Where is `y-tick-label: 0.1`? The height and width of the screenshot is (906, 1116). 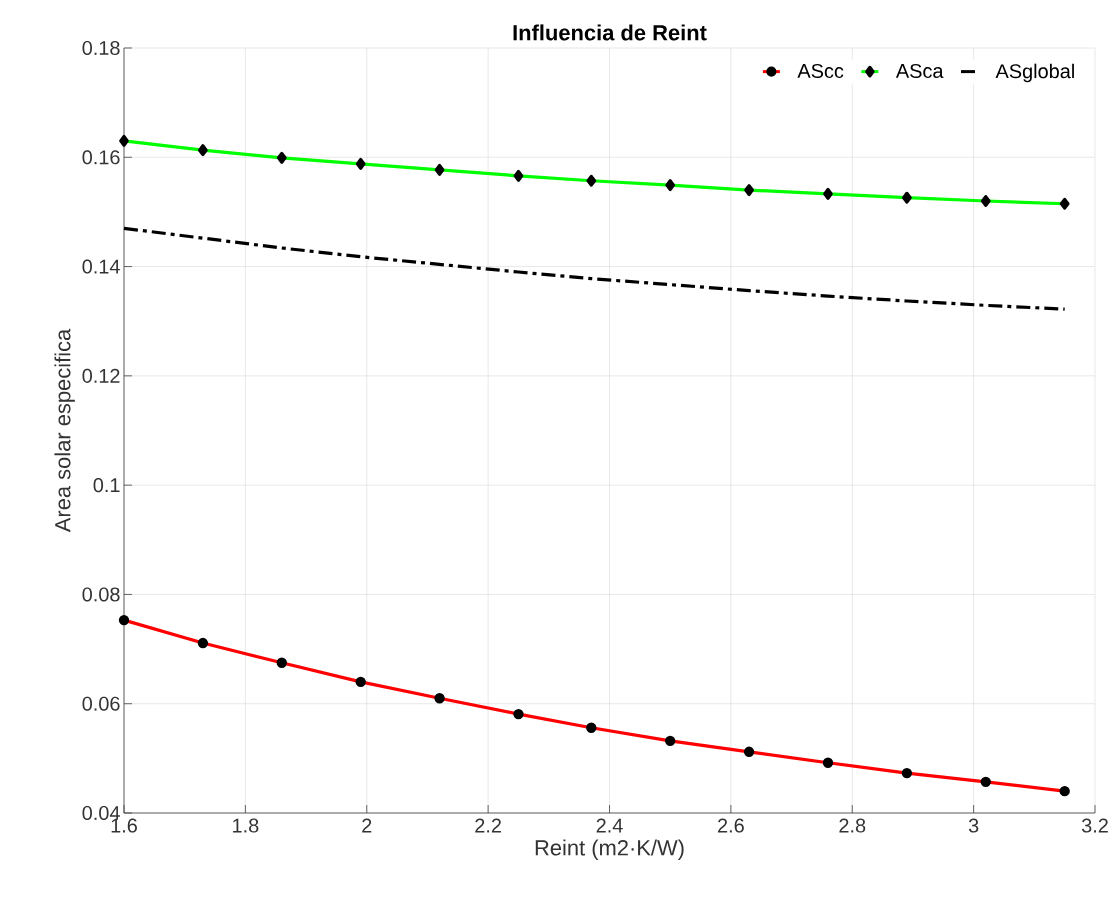 y-tick-label: 0.1 is located at coordinates (106, 485).